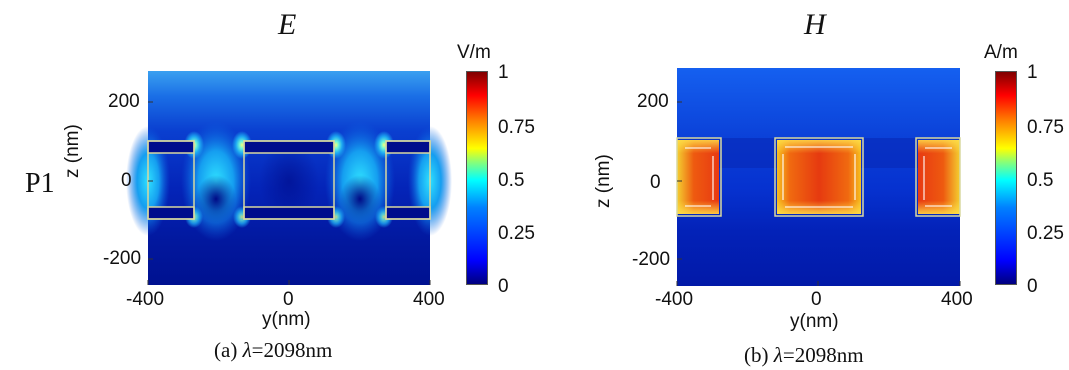  Describe the element at coordinates (247, 350) in the screenshot. I see `panel-a-caption-symbol: λ` at that location.